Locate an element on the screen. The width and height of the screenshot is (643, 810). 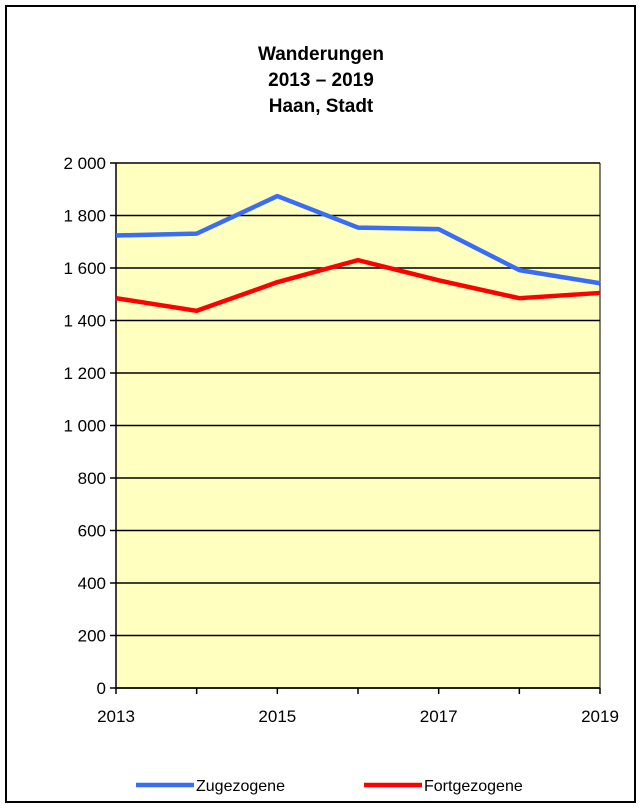
y-tick-label: 400 is located at coordinates (92, 583).